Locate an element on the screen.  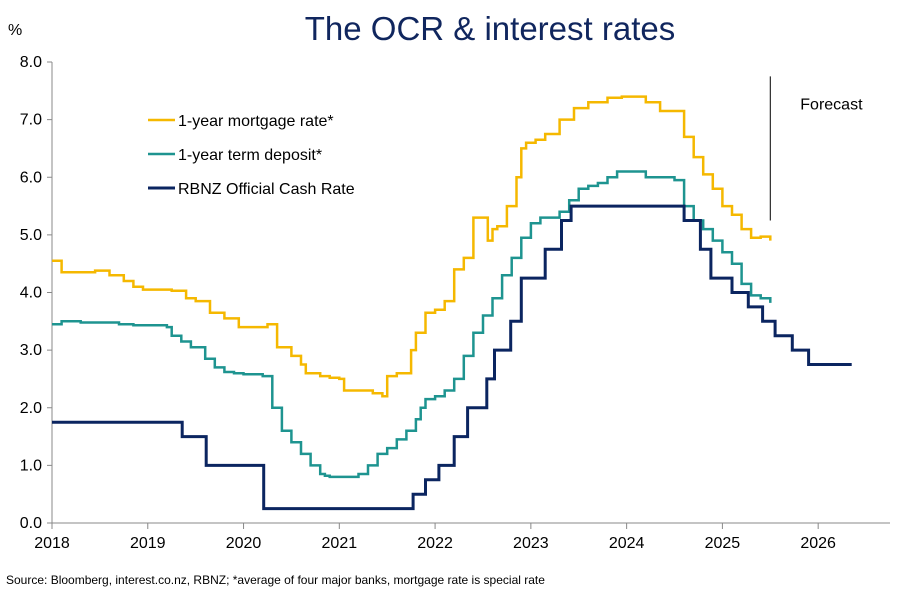
y-tick-label: 3.0 is located at coordinates (31, 350).